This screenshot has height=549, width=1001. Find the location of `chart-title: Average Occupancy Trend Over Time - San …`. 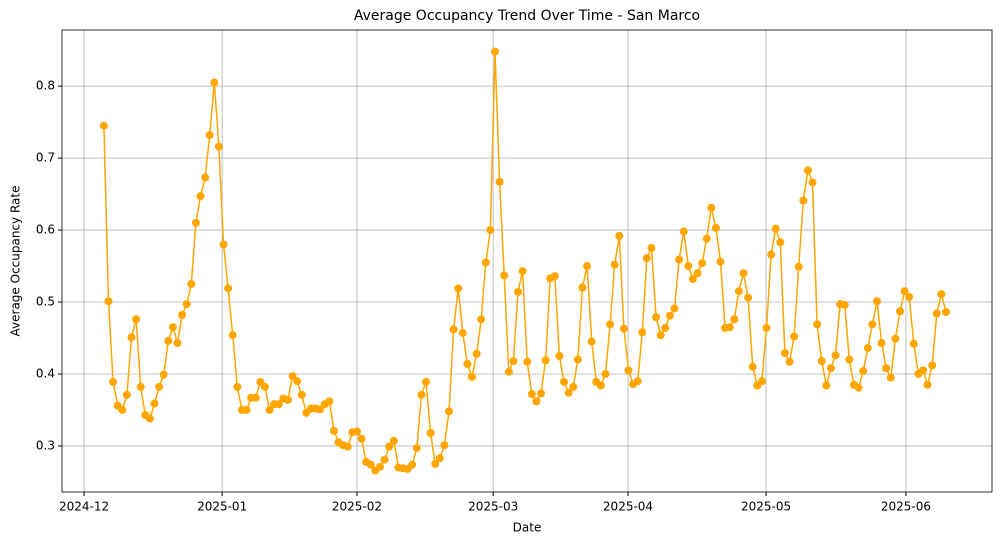

chart-title: Average Occupancy Trend Over Time - San … is located at coordinates (527, 16).